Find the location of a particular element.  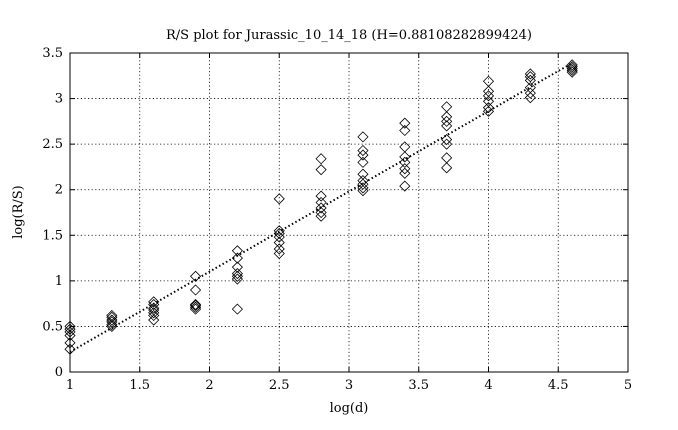

x-tick-label: 2 is located at coordinates (209, 385).